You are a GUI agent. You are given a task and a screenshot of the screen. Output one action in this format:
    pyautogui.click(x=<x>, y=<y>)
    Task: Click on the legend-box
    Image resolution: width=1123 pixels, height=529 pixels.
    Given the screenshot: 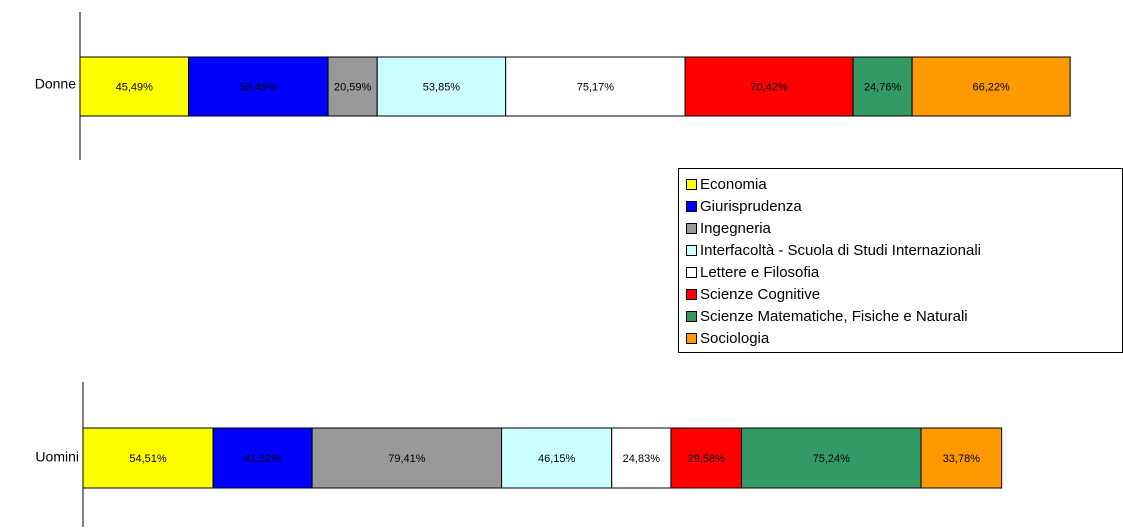 What is the action you would take?
    pyautogui.click(x=900, y=260)
    